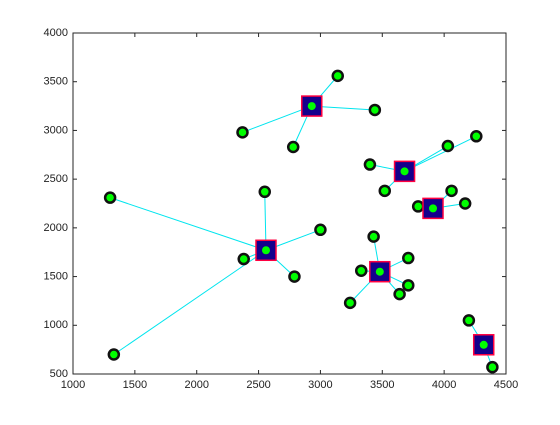  Describe the element at coordinates (135, 385) in the screenshot. I see `x-tick-label: 1500` at that location.